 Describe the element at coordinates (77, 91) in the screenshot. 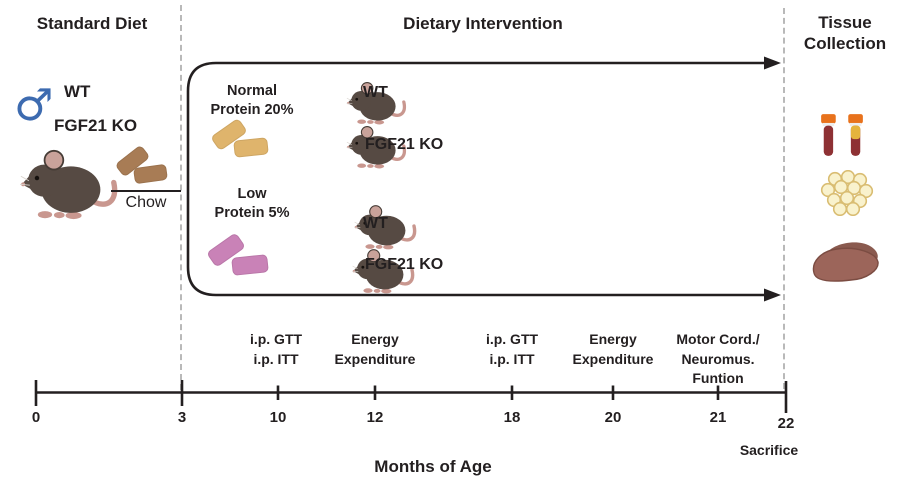

I see `standard-diet-genotype-wt: WT` at that location.